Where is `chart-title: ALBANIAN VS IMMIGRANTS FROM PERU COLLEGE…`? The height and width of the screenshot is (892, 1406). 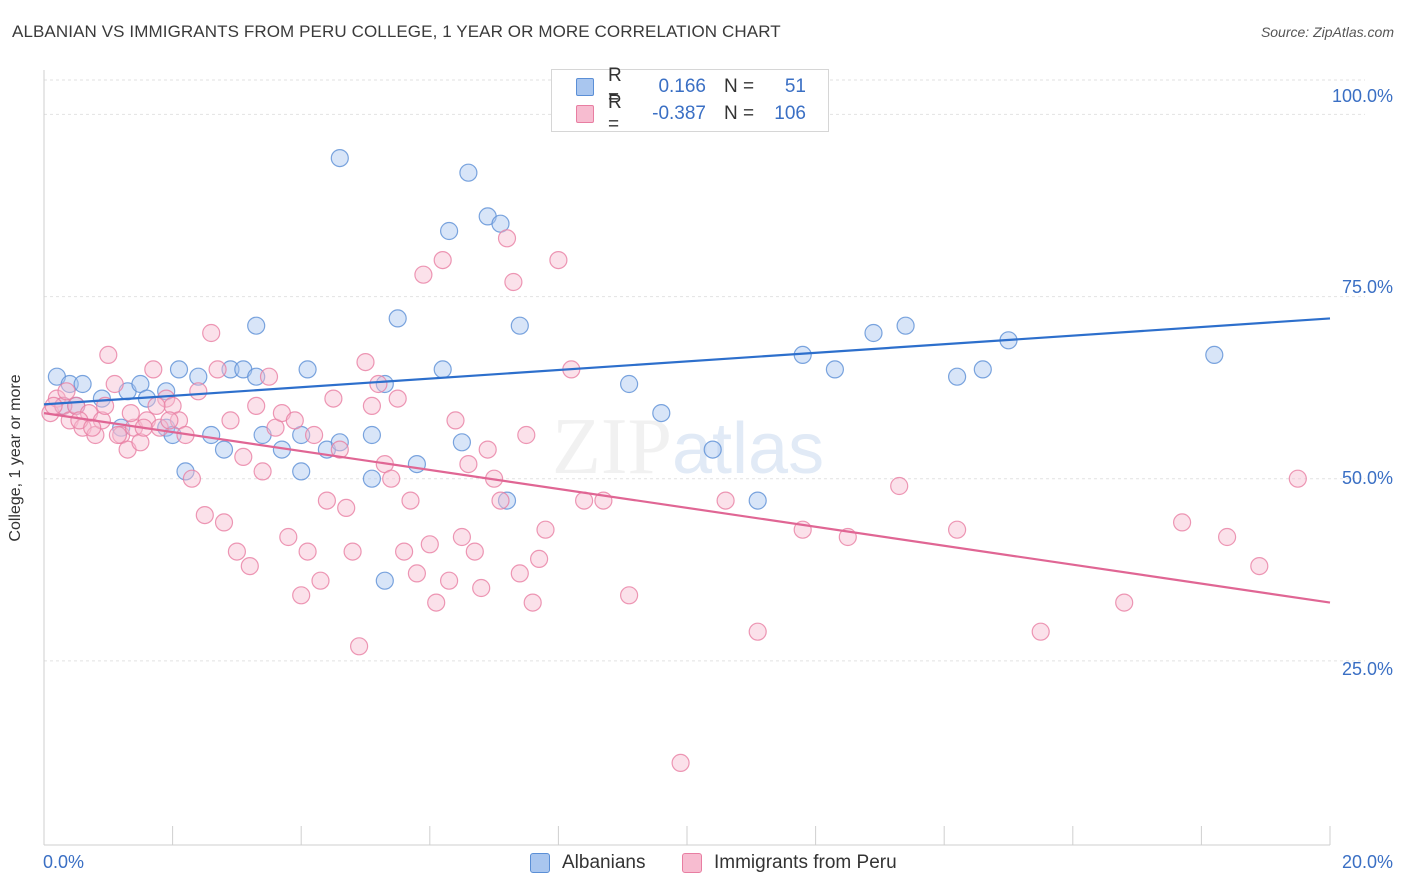
chart-title: ALBANIAN VS IMMIGRANTS FROM PERU COLLEGE… is located at coordinates (396, 31).